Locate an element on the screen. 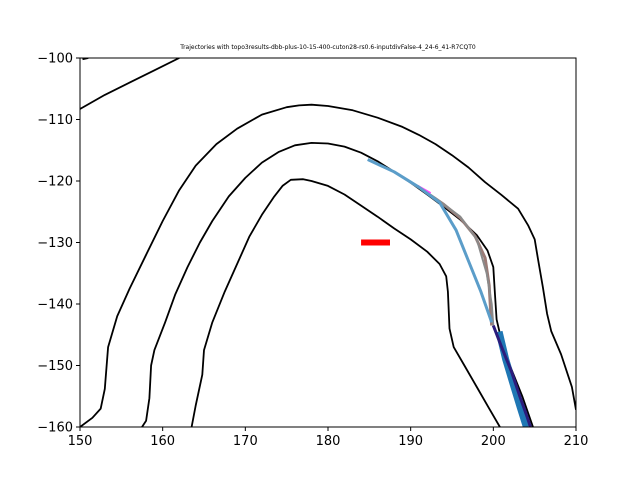  y-tick-label: −120 is located at coordinates (55, 182).